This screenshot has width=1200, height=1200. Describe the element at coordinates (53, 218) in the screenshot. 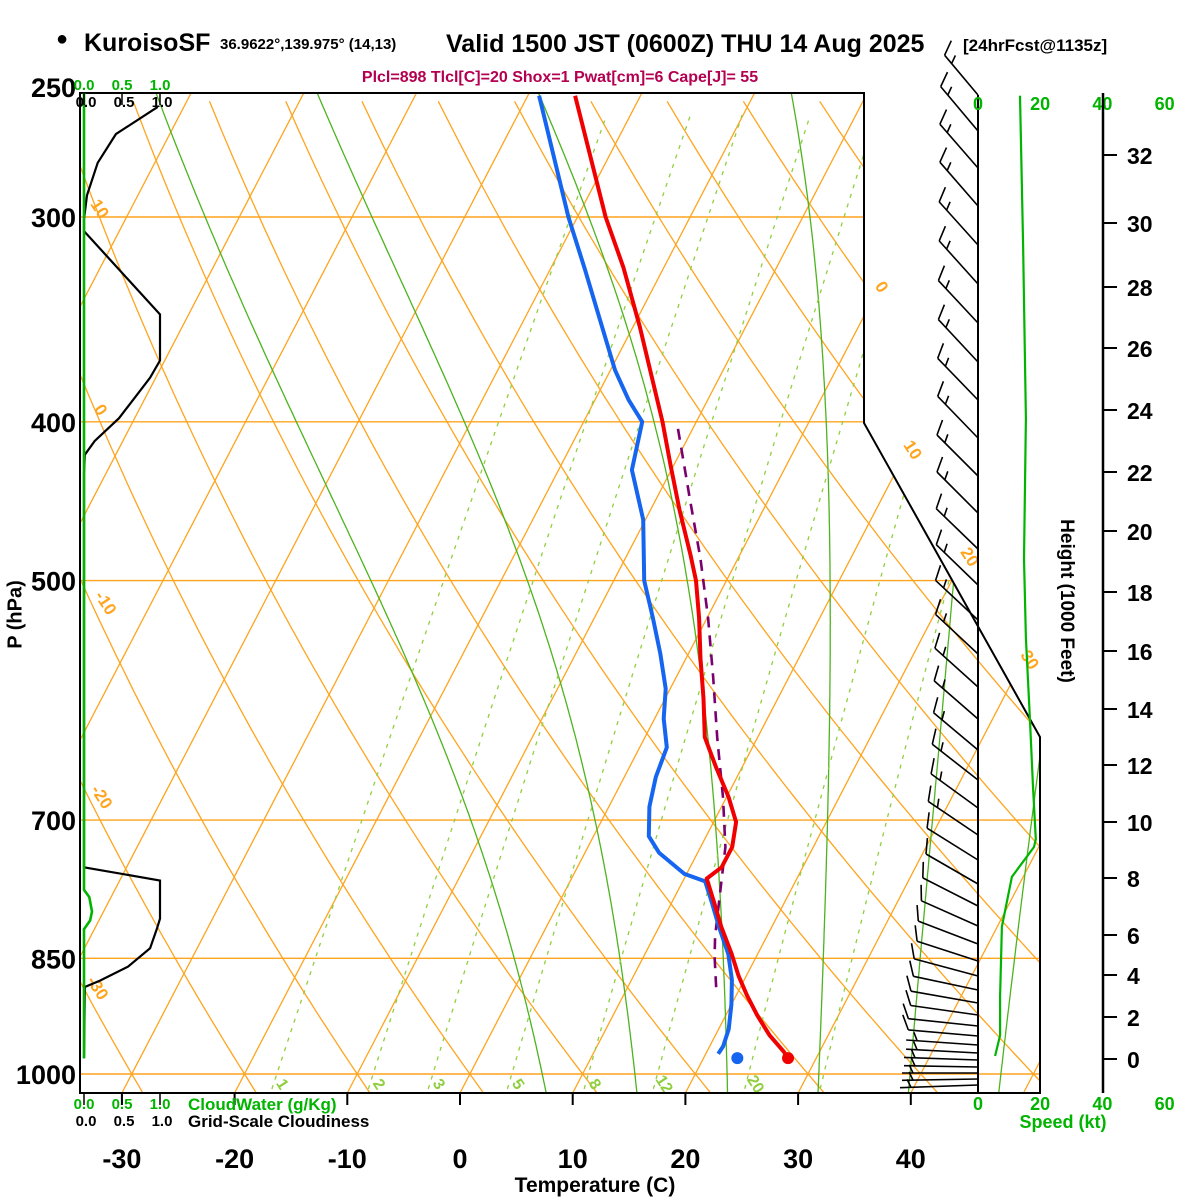

I see `svg-text: 300` at that location.